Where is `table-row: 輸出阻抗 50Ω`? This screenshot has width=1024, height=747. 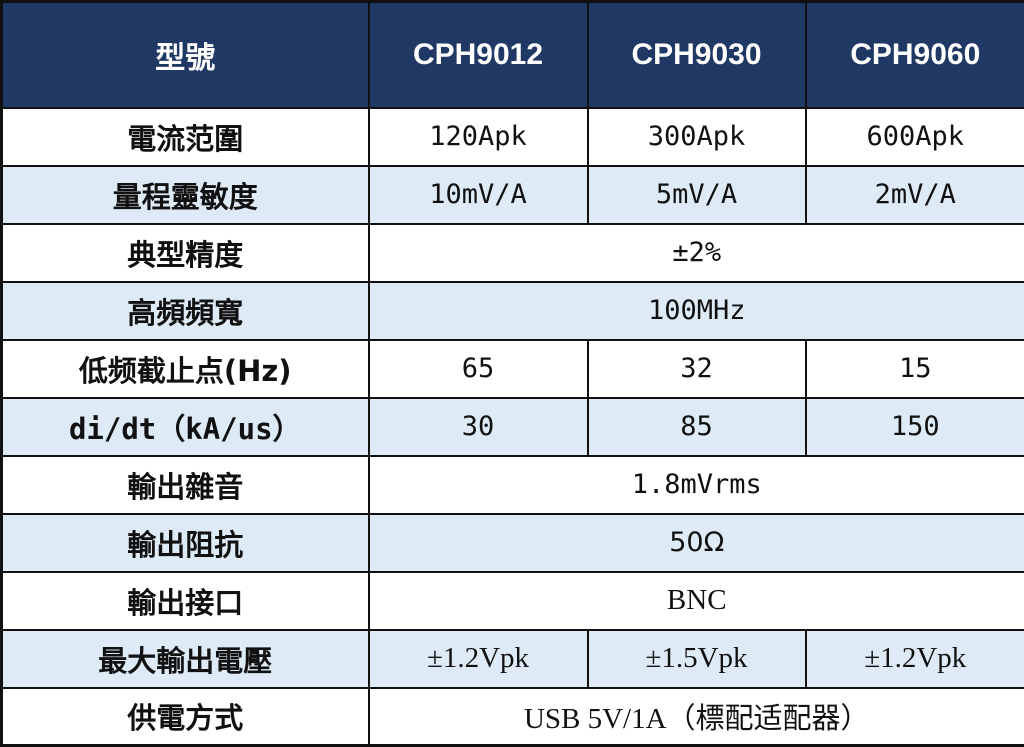 table-row: 輸出阻抗 50Ω is located at coordinates (512, 542).